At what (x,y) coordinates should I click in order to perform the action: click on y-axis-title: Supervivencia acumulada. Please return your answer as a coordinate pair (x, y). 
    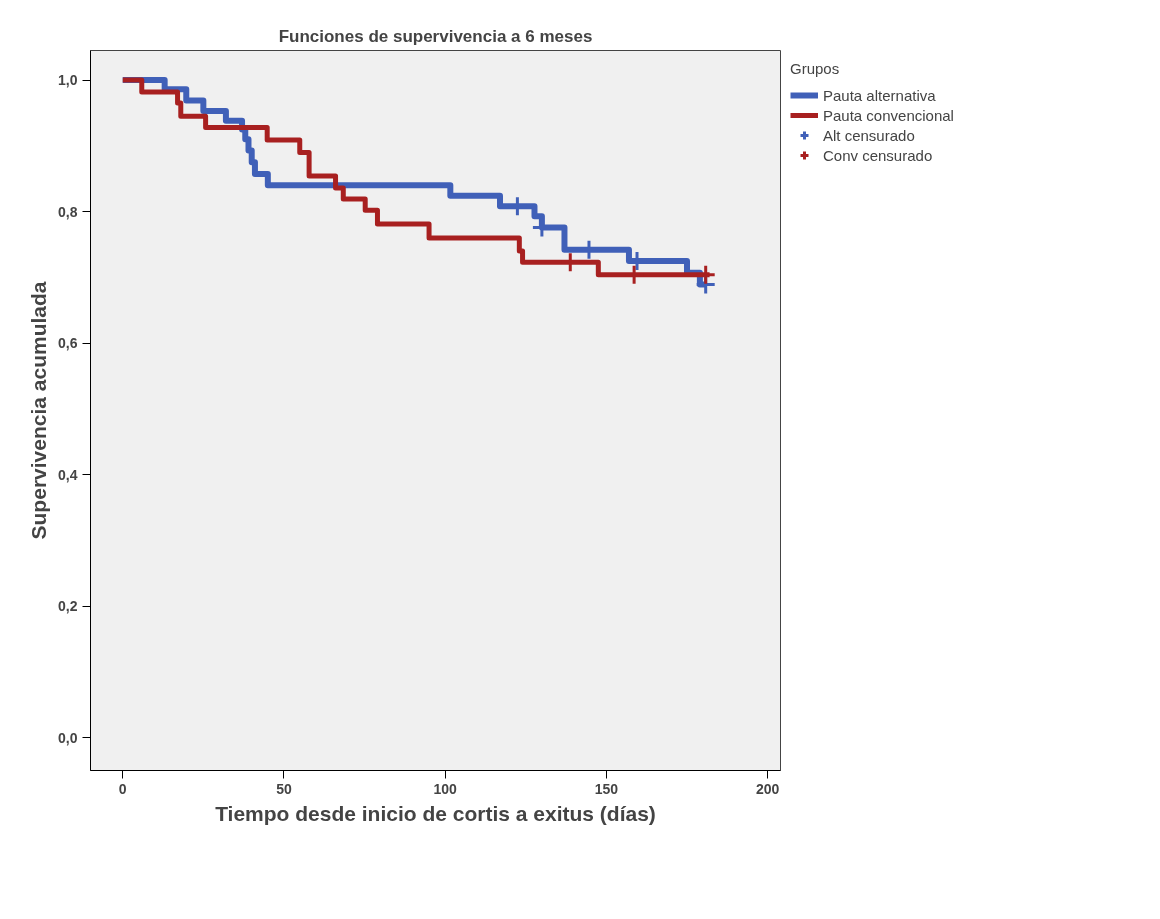
    Looking at the image, I should click on (39, 410).